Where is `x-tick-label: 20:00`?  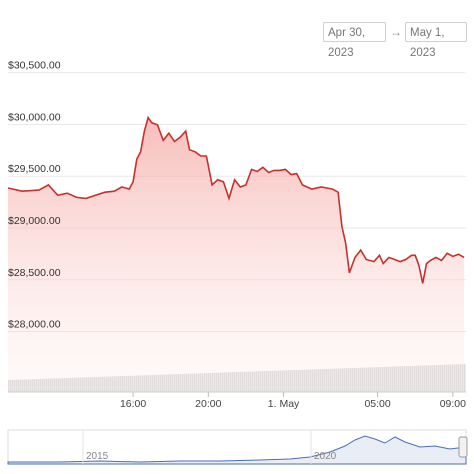
x-tick-label: 20:00 is located at coordinates (208, 404).